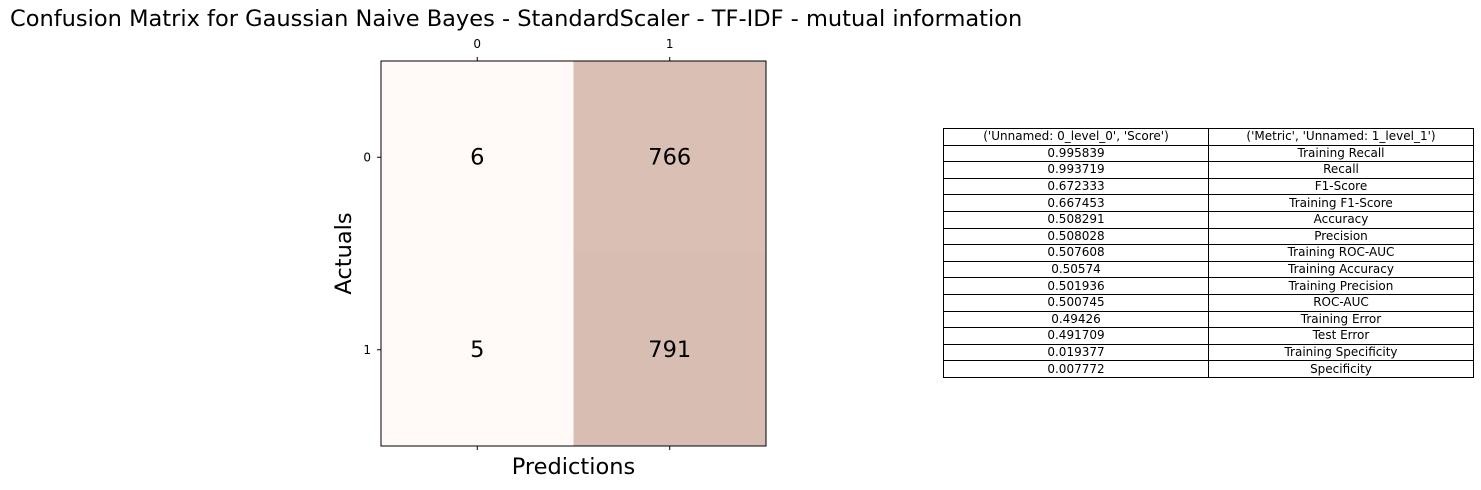  I want to click on cell-value-label: 766, so click(669, 157).